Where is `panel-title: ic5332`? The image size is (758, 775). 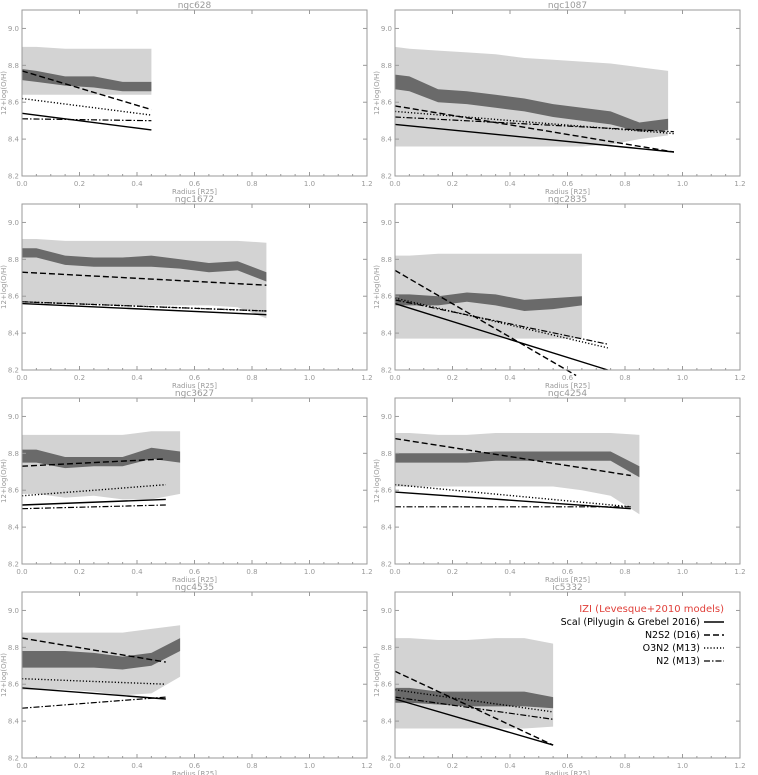 panel-title: ic5332 is located at coordinates (567, 588).